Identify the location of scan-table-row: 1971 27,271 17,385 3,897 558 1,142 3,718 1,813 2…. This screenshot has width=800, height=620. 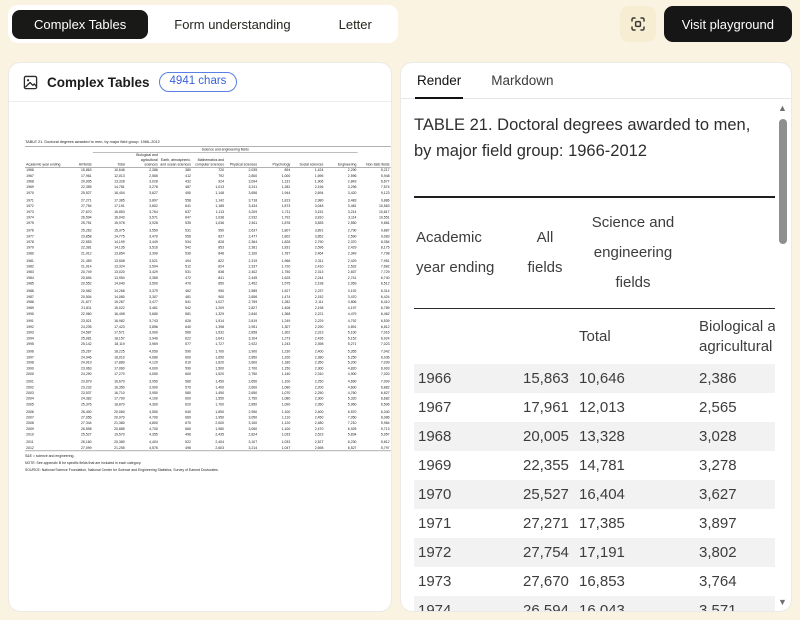
(208, 200).